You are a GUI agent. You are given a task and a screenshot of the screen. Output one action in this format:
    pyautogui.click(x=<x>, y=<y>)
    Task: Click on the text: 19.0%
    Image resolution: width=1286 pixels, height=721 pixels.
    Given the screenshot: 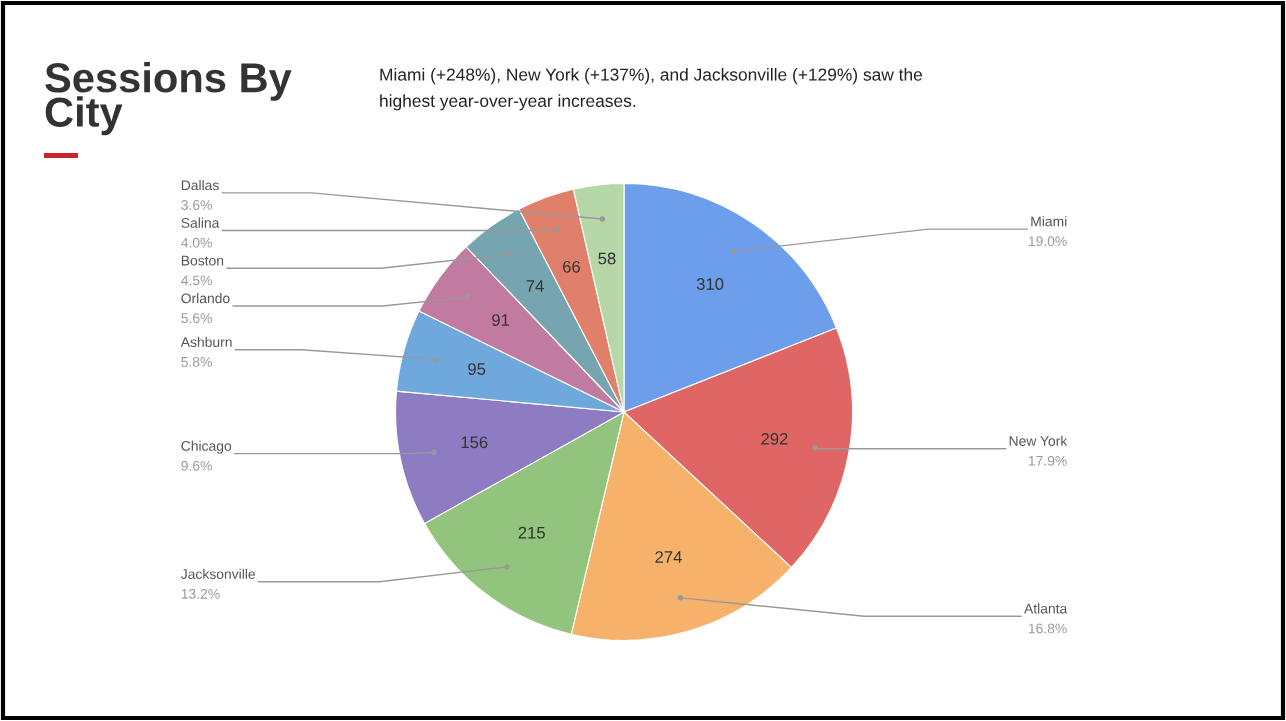 What is the action you would take?
    pyautogui.click(x=1047, y=241)
    